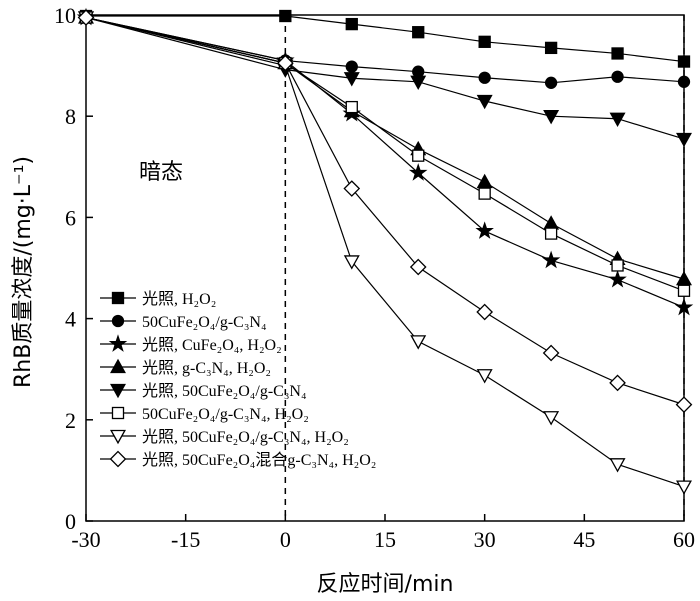 The width and height of the screenshot is (700, 601). What do you see at coordinates (179, 299) in the screenshot?
I see `legend-label: 光照, H₂O₂` at bounding box center [179, 299].